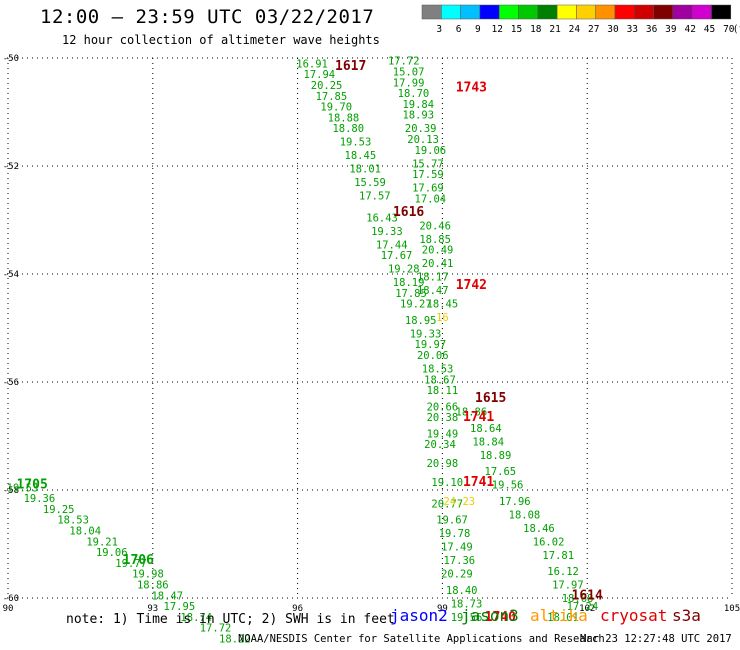 This screenshot has width=740, height=650. Describe the element at coordinates (709, 29) in the screenshot. I see `colorbar-tick: 45` at that location.